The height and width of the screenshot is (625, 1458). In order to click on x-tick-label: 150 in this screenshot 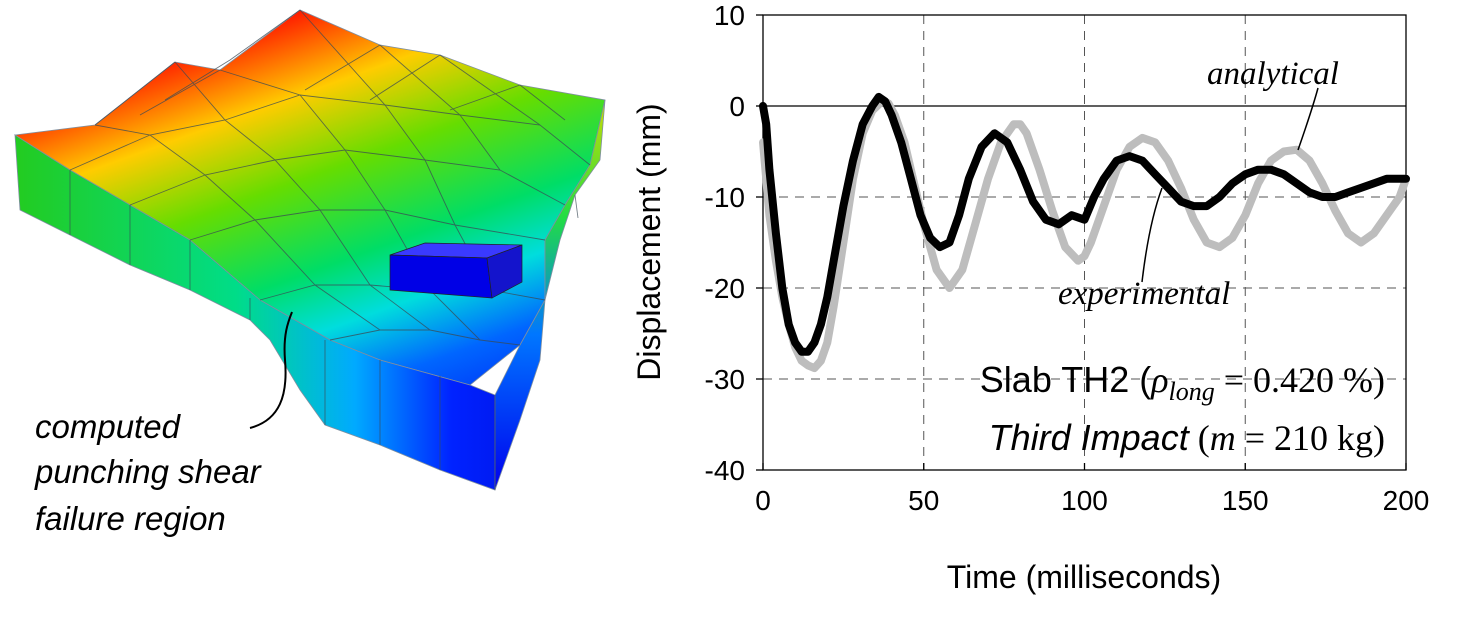, I will do `click(1245, 500)`.